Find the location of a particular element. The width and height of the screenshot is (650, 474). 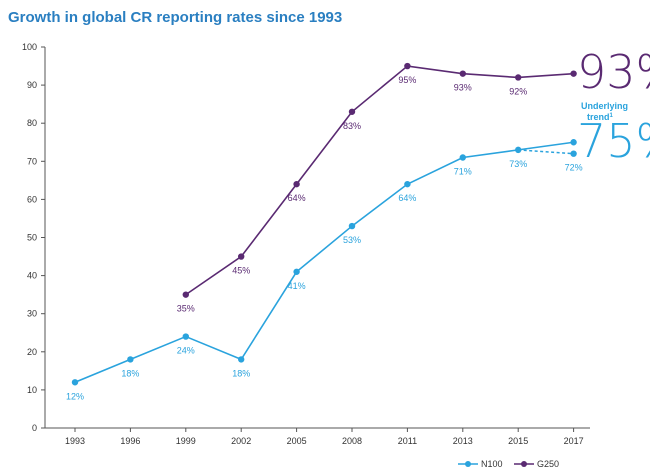

y-tick-label: 20 is located at coordinates (32, 352).